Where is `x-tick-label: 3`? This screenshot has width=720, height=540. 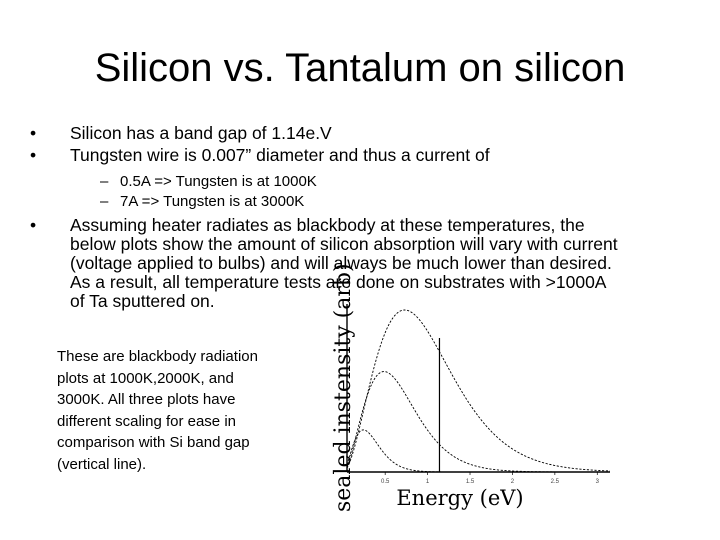
x-tick-label: 3 is located at coordinates (598, 482).